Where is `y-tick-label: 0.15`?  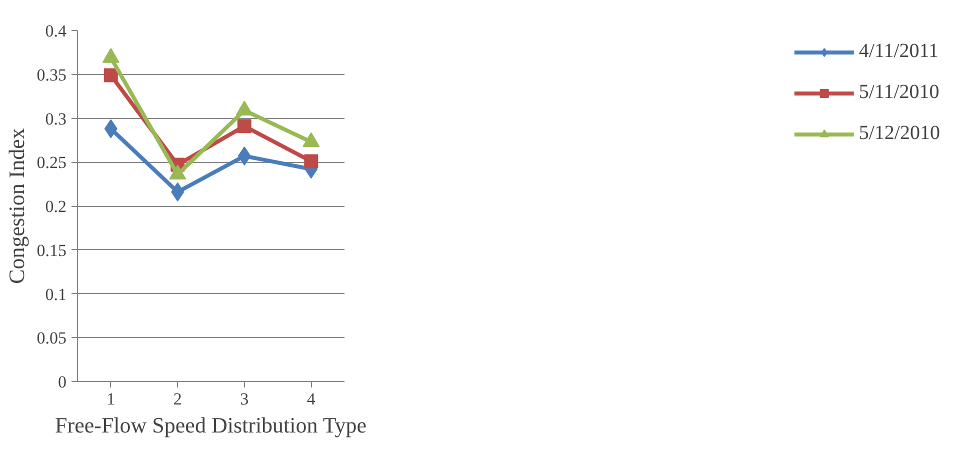 y-tick-label: 0.15 is located at coordinates (51, 250).